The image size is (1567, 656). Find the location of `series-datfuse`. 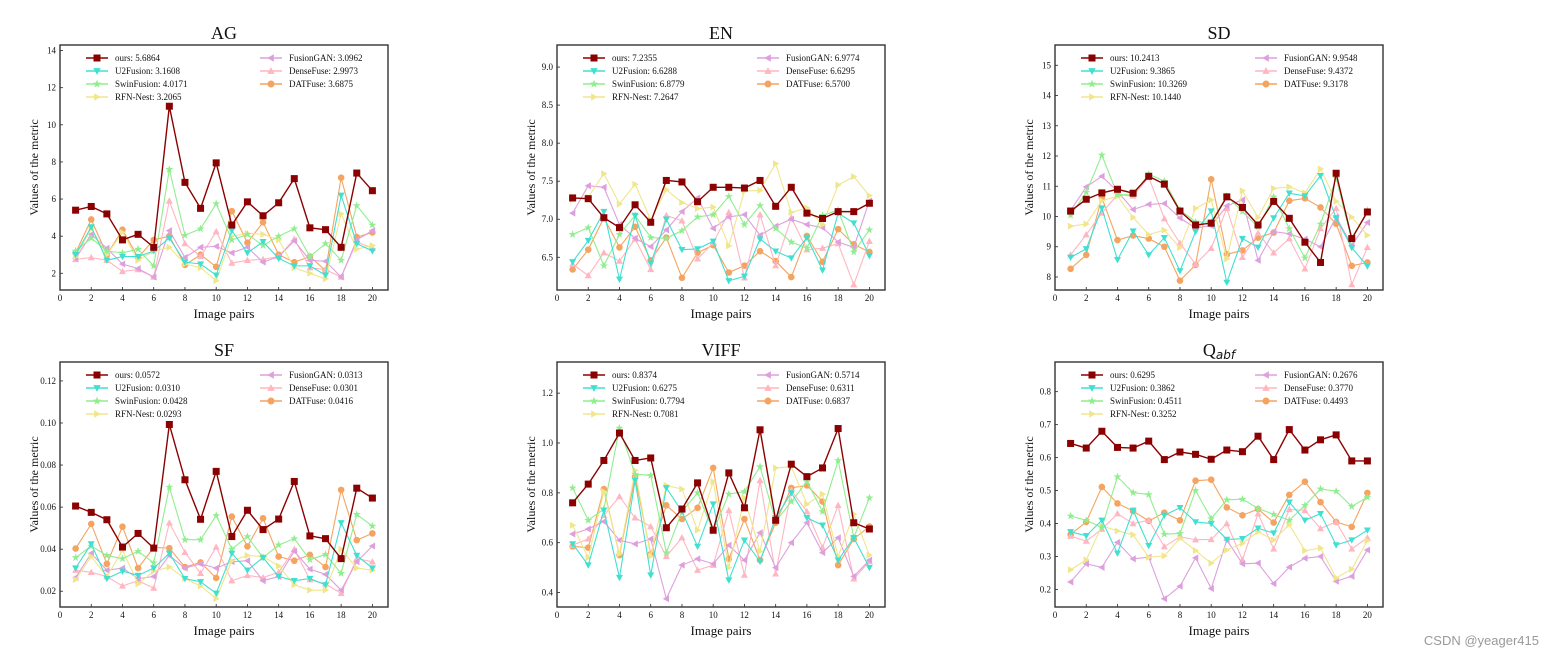

series-datfuse is located at coordinates (721, 248).